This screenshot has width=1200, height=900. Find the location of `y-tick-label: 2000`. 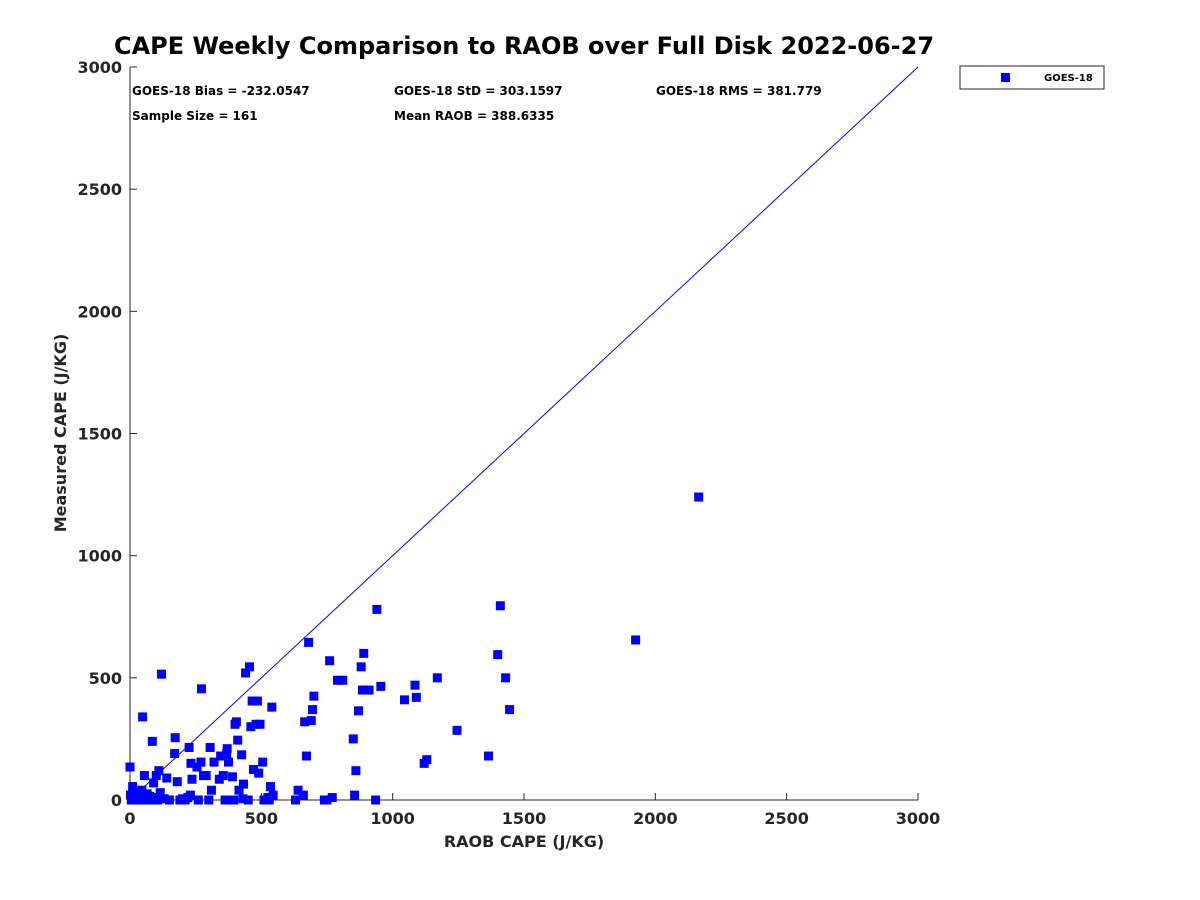

y-tick-label: 2000 is located at coordinates (99, 311).